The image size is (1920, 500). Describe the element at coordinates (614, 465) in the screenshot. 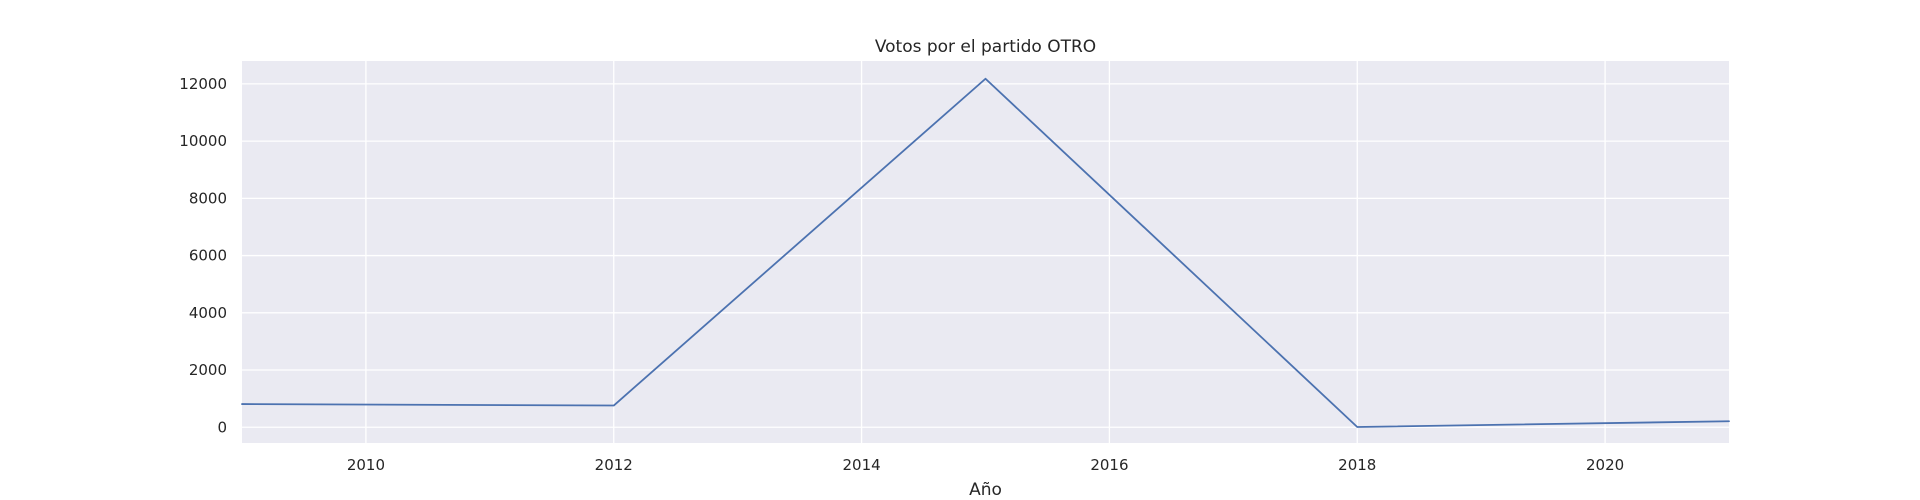

I see `x-tick-label-1: 2012` at that location.